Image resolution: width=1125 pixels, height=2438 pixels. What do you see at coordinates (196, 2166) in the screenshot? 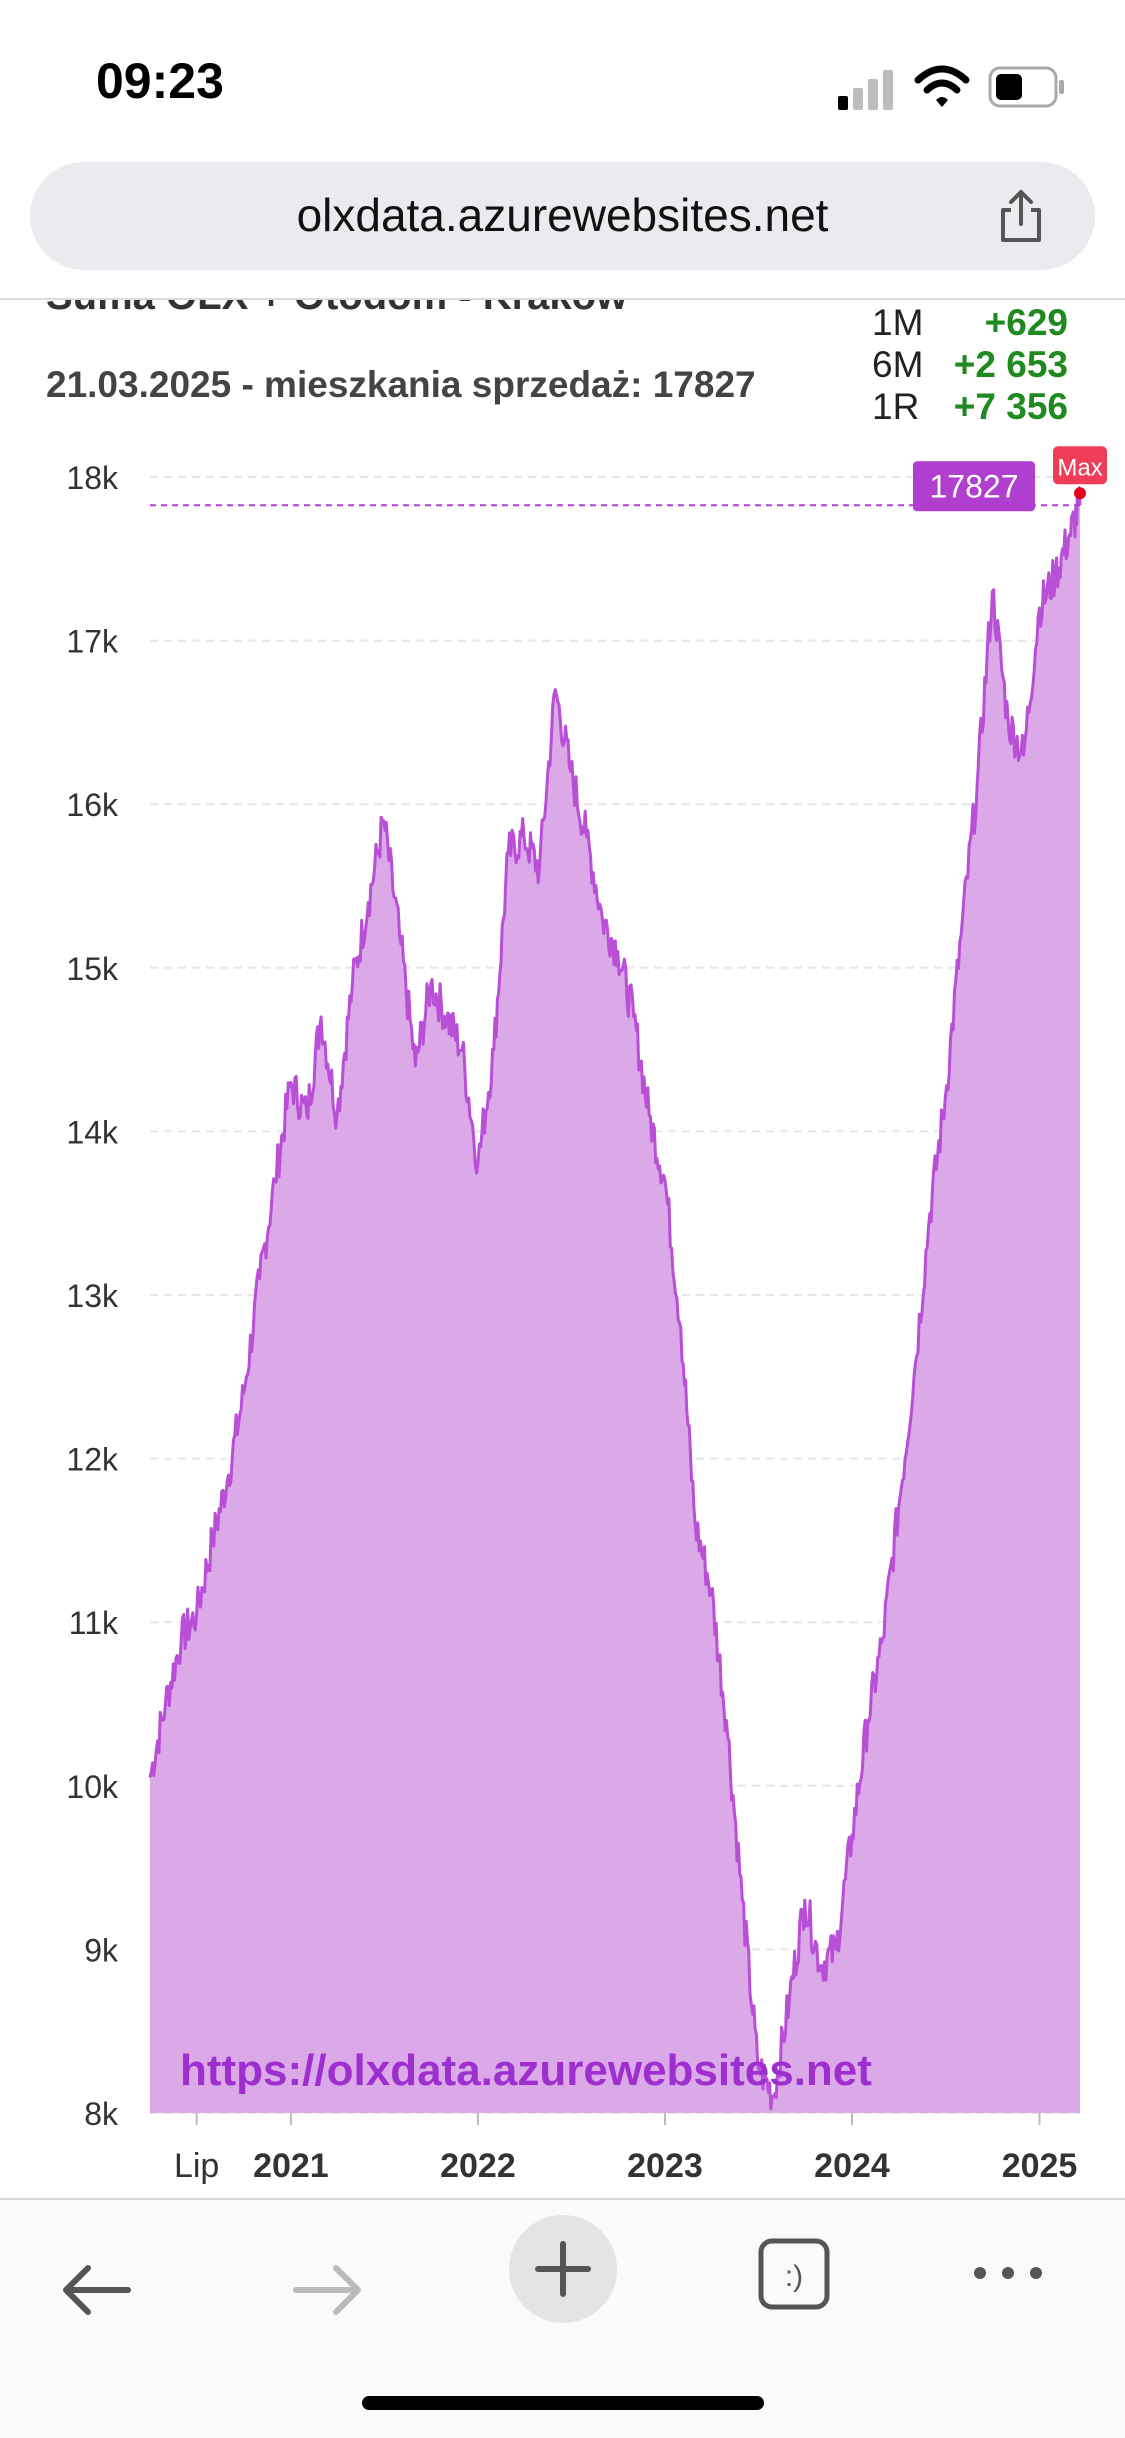
I see `x-tick-label: Lip` at bounding box center [196, 2166].